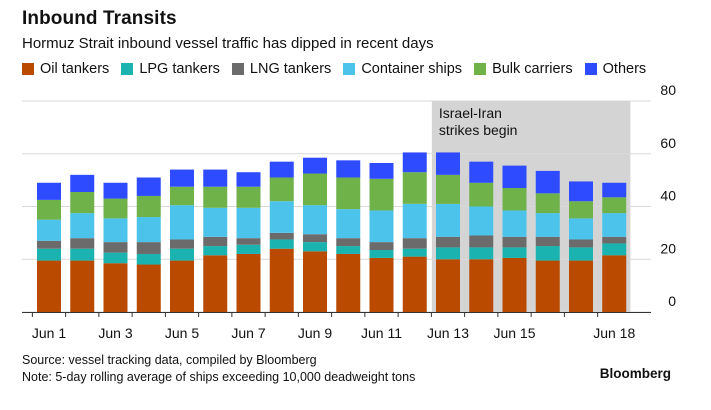  I want to click on x-tick-label: Jun 1, so click(49, 333).